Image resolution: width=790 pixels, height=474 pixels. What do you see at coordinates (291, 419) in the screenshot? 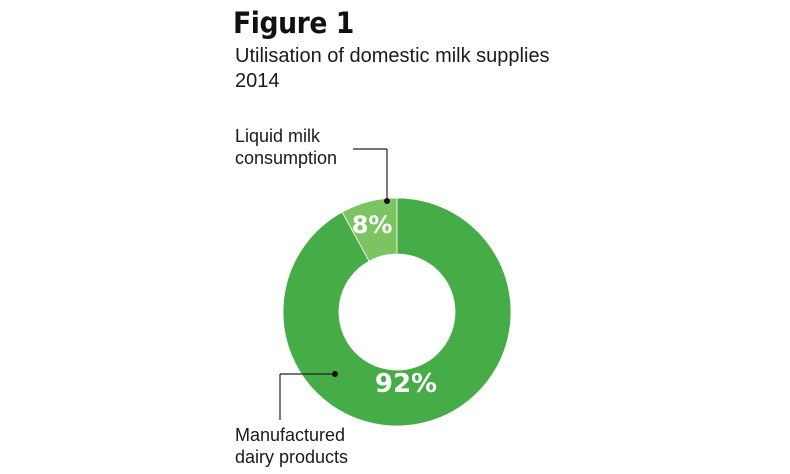
I see `callout-manufactured-dairy: Manufactured dairy products` at bounding box center [291, 419].